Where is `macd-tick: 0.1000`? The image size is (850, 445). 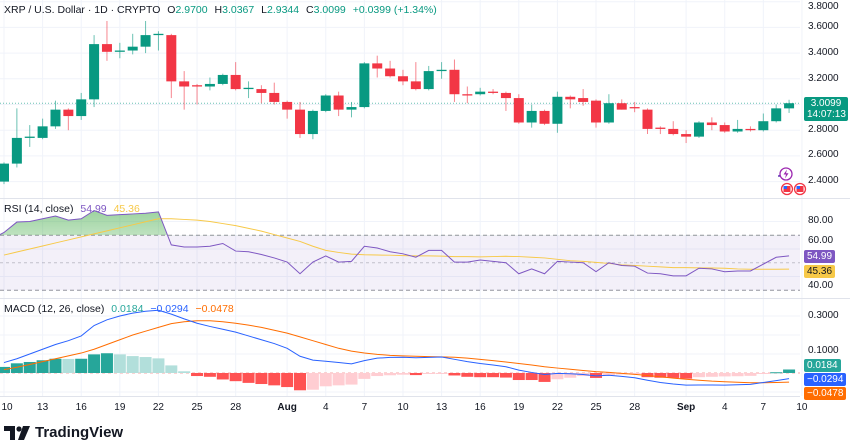
macd-tick: 0.1000 is located at coordinates (823, 350).